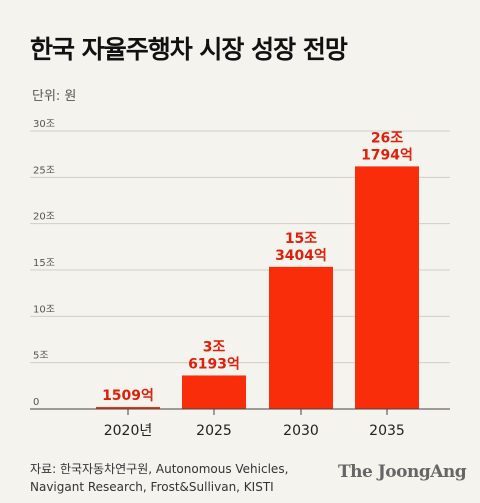  I want to click on y-tick-label: 0, so click(36, 402).